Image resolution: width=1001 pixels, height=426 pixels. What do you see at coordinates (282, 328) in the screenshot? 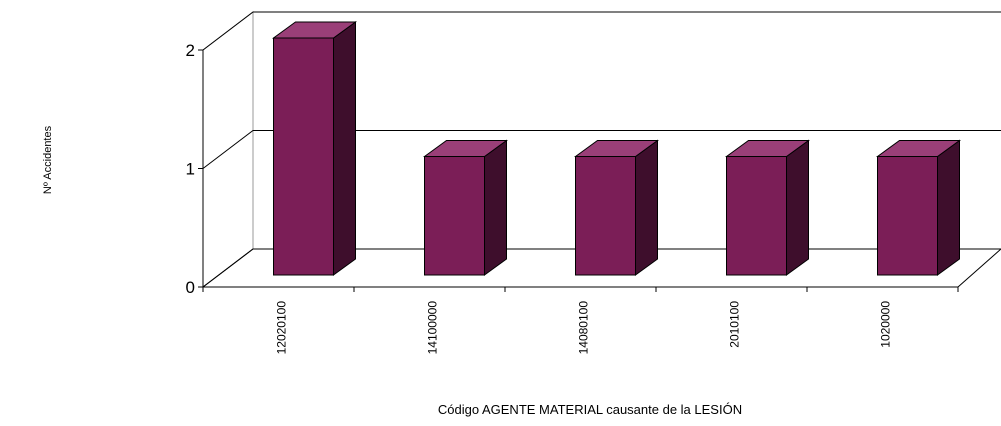
I see `x-tick-label: 12020100` at bounding box center [282, 328].